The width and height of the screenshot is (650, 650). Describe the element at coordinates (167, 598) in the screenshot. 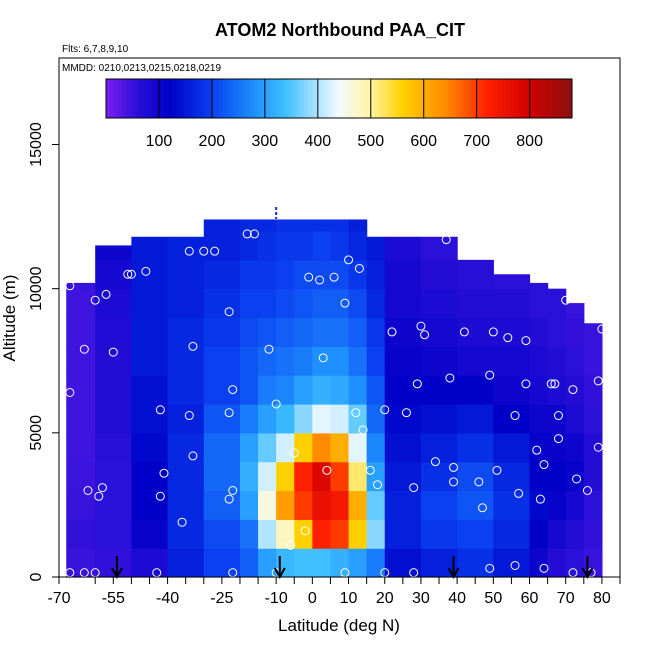

I see `x-tick-label: -40` at that location.